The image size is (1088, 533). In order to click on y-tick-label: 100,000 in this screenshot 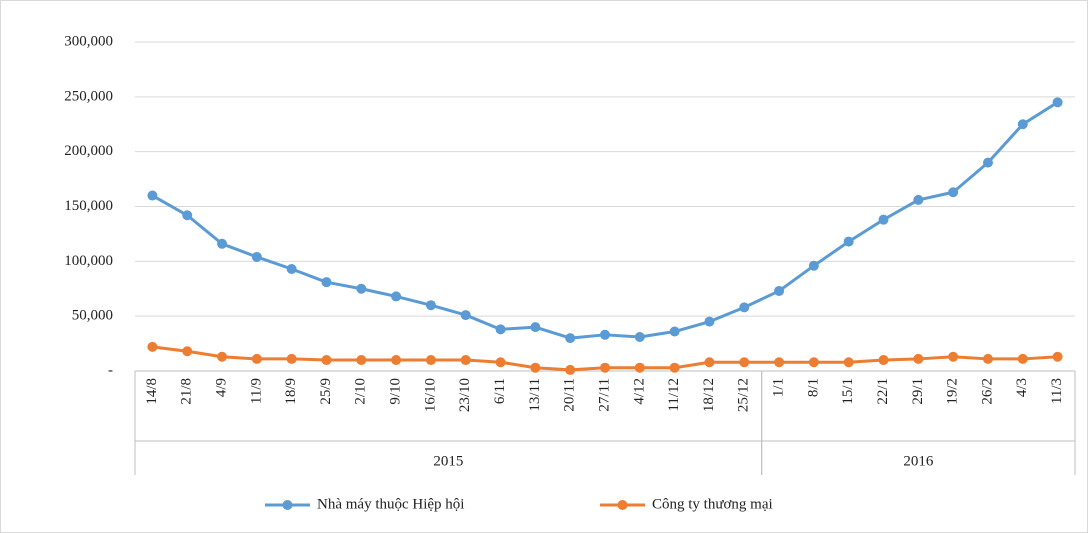, I will do `click(88, 261)`.